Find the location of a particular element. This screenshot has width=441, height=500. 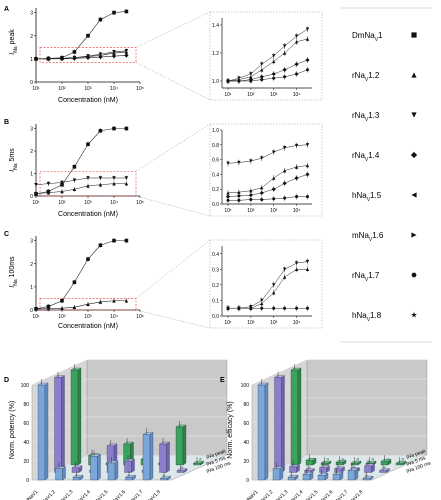

floor-tile is located at coordinates (366, 476).